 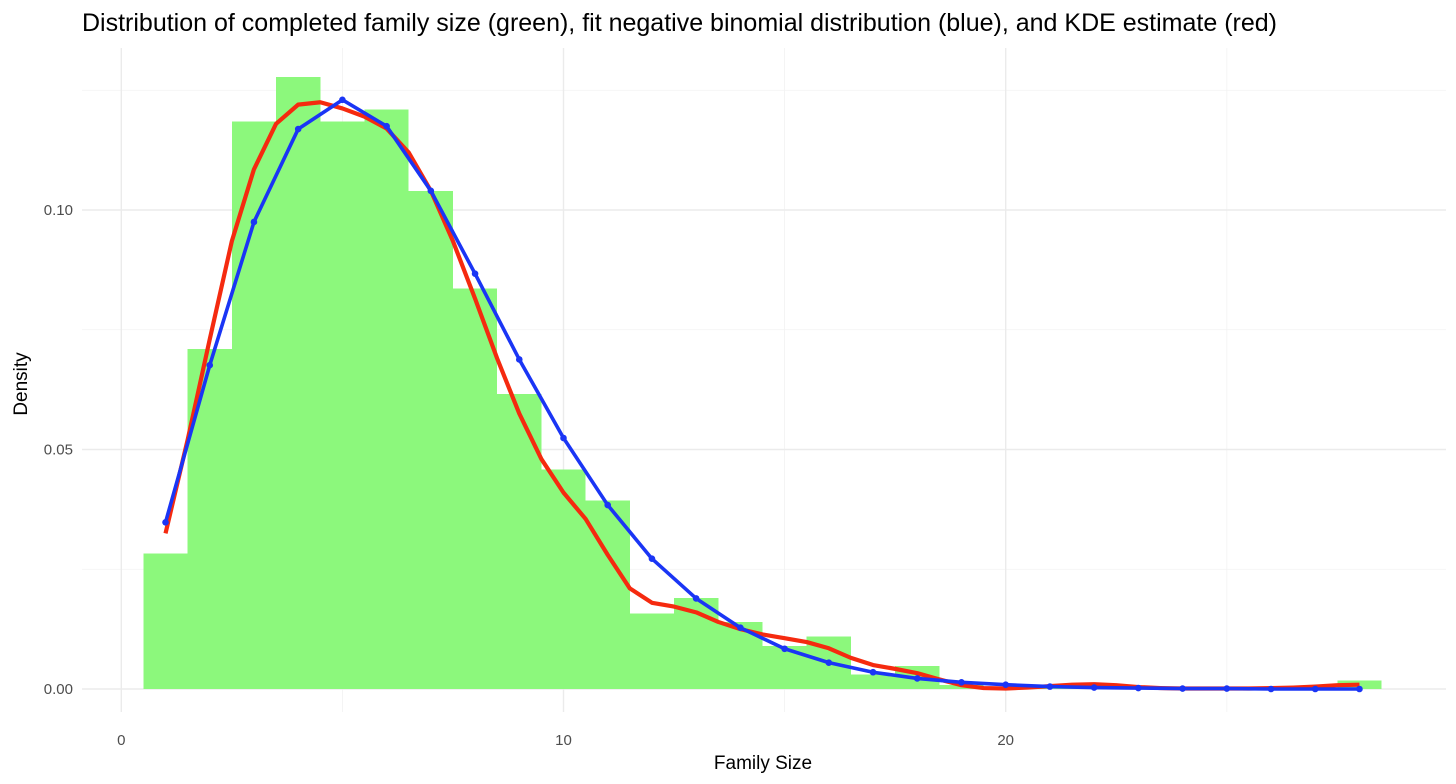 What do you see at coordinates (121, 740) in the screenshot?
I see `x-tick-label-0: 0` at bounding box center [121, 740].